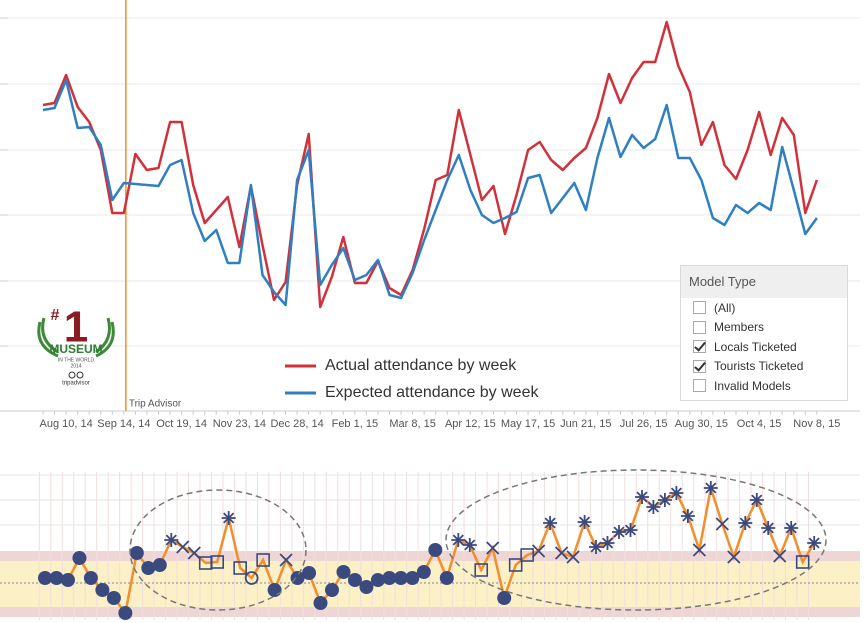 The image size is (865, 623). What do you see at coordinates (701, 424) in the screenshot?
I see `x-tick-label: Aug 30, 15` at bounding box center [701, 424].